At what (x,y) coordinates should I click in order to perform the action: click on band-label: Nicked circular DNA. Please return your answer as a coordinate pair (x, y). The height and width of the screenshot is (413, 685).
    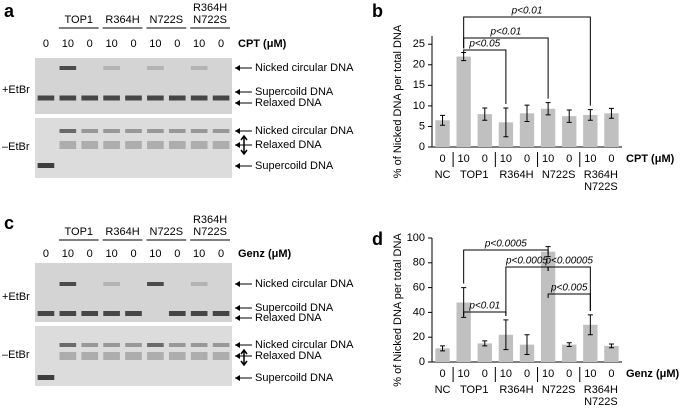
    Looking at the image, I should click on (304, 131).